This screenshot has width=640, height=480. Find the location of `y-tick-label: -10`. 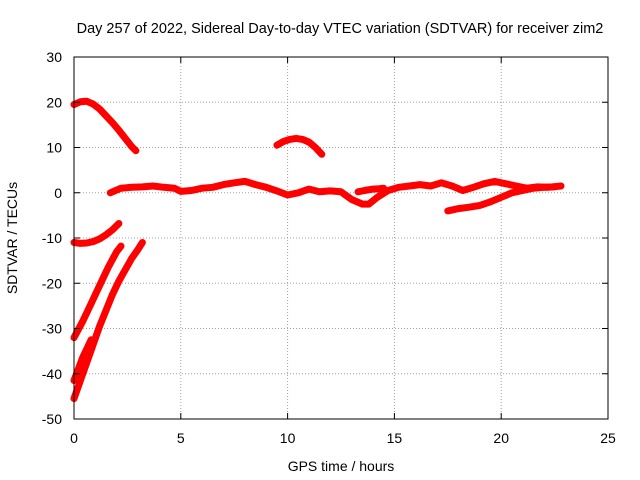

y-tick-label: -10 is located at coordinates (52, 238).